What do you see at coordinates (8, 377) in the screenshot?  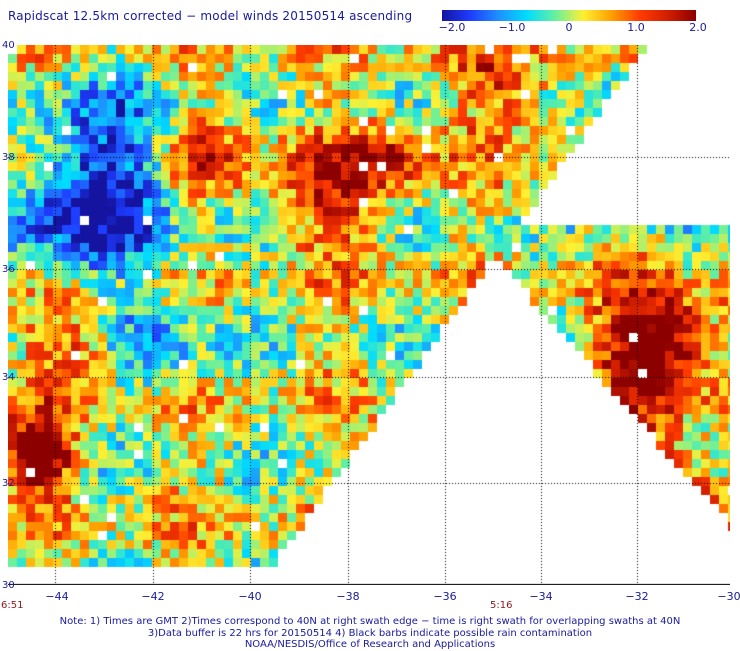 I see `lat-label-34: 34` at bounding box center [8, 377].